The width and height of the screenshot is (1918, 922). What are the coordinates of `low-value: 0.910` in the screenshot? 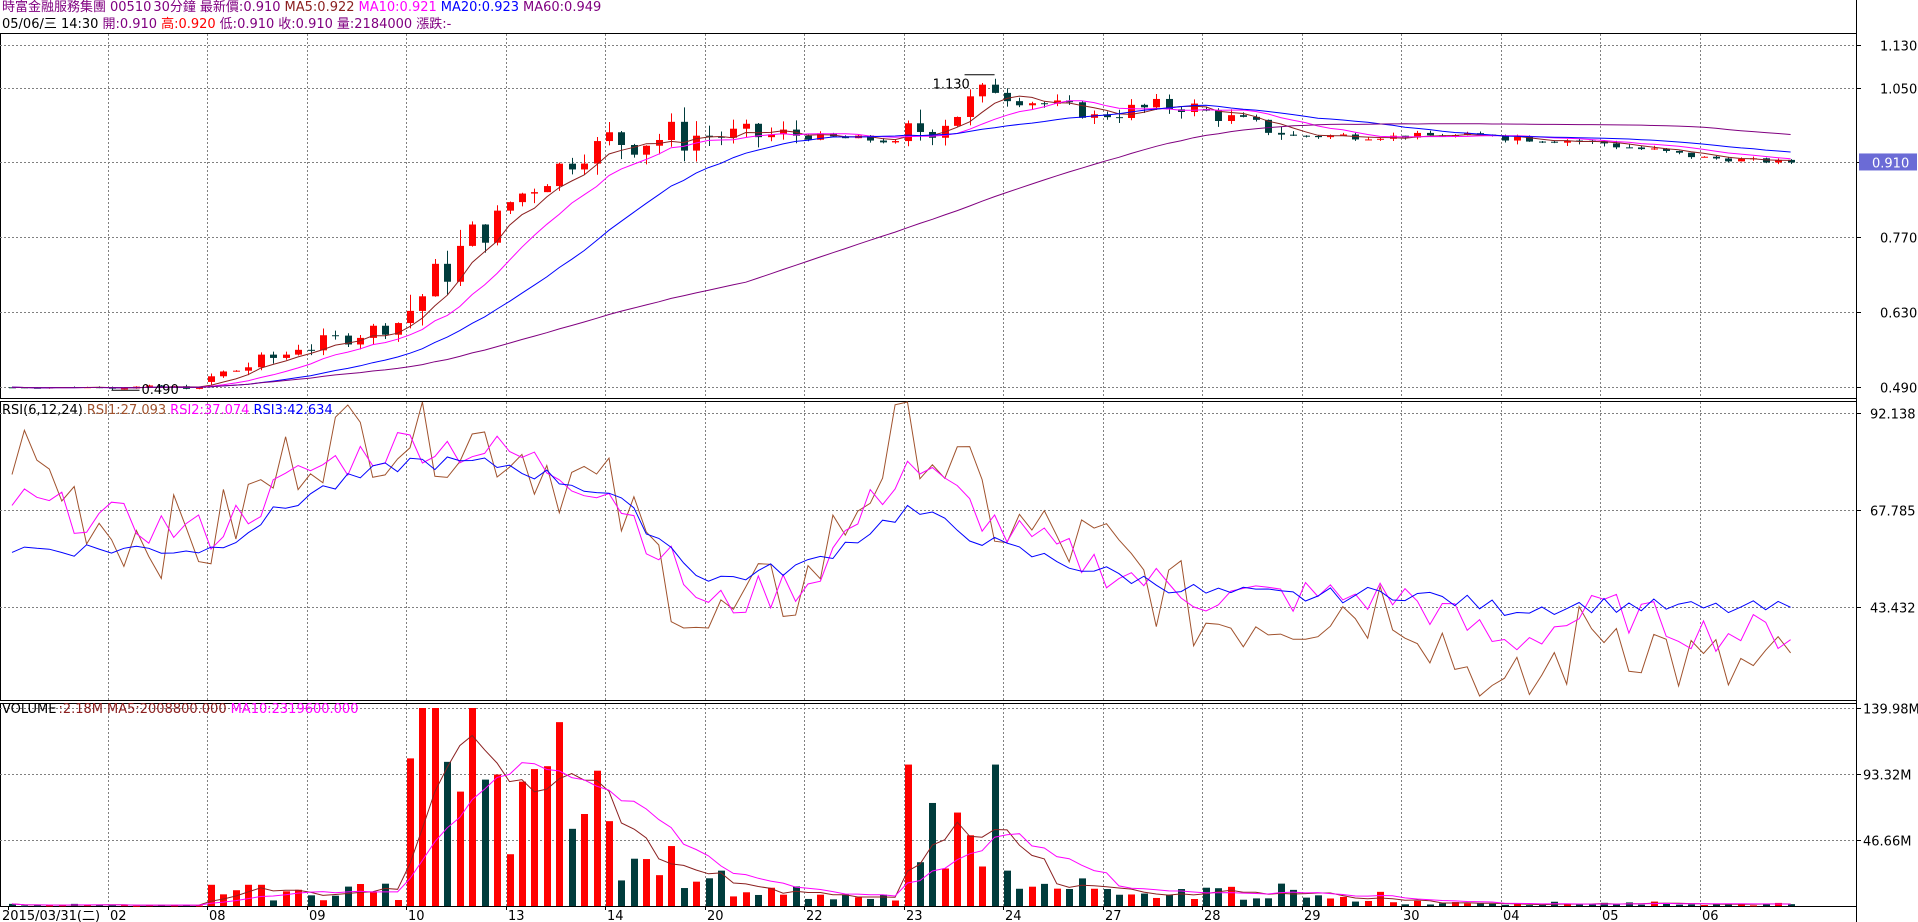 It's located at (256, 24).